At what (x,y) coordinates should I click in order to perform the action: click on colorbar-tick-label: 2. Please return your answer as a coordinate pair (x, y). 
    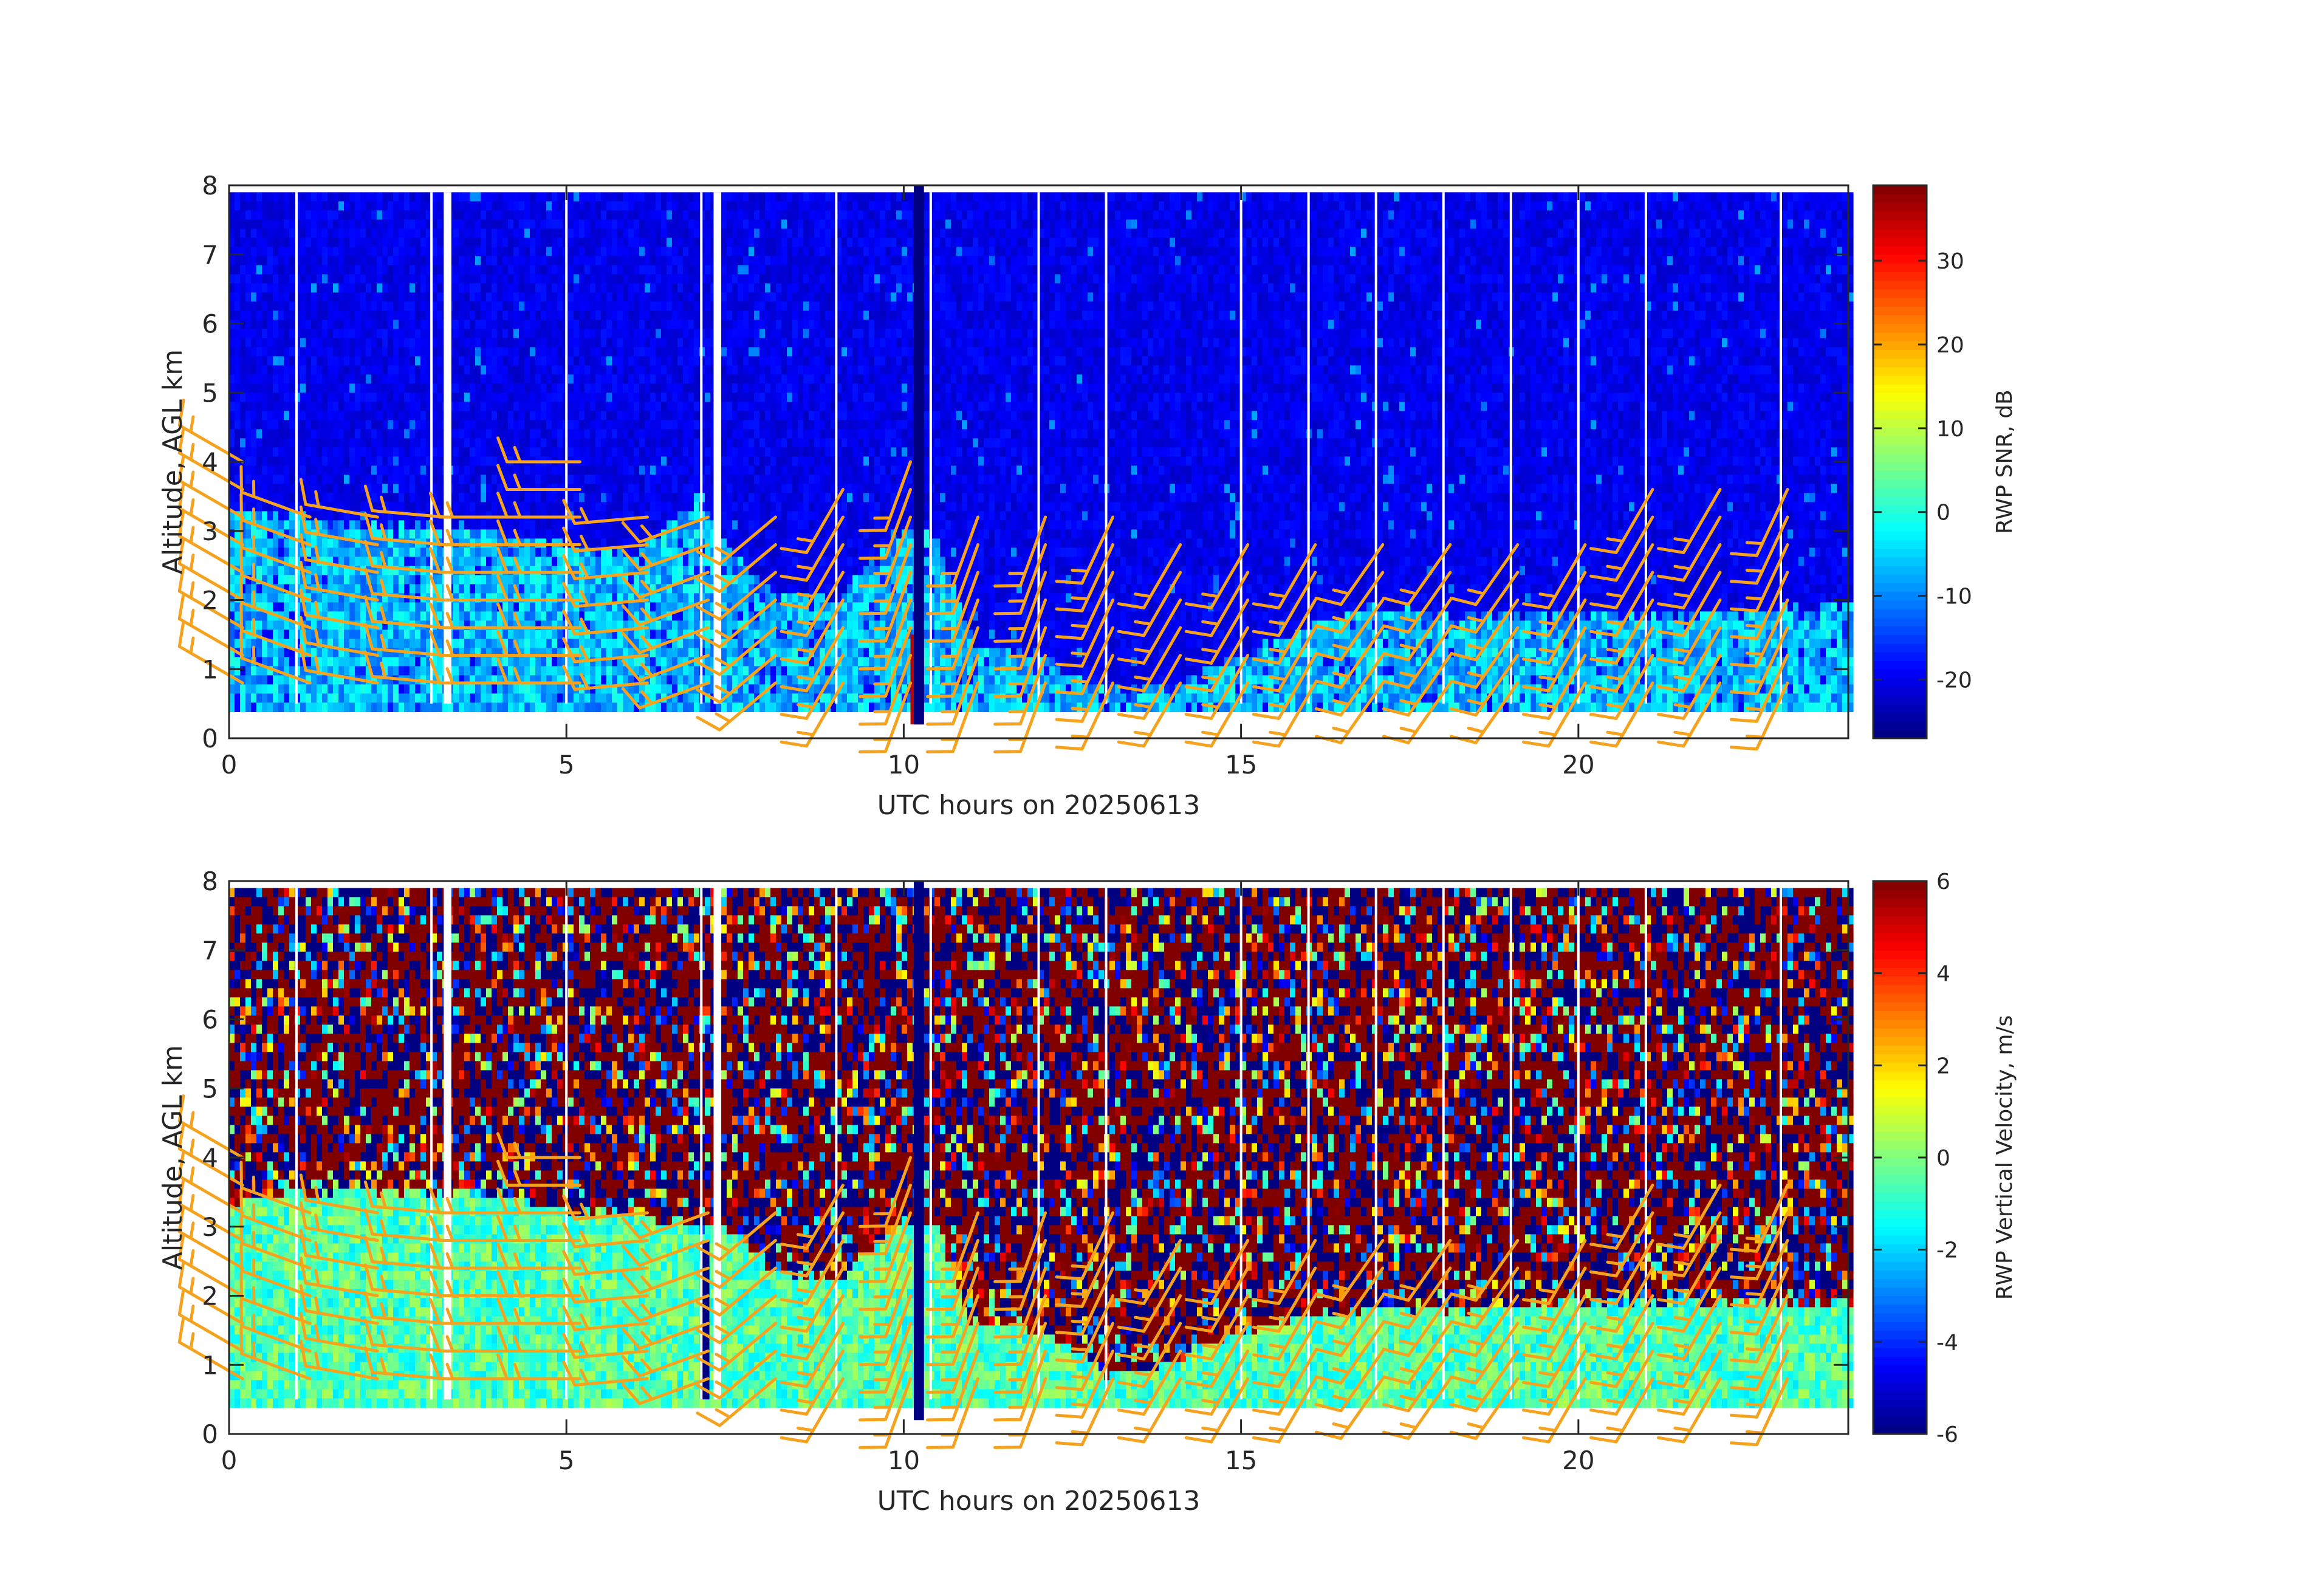
    Looking at the image, I should click on (1943, 1066).